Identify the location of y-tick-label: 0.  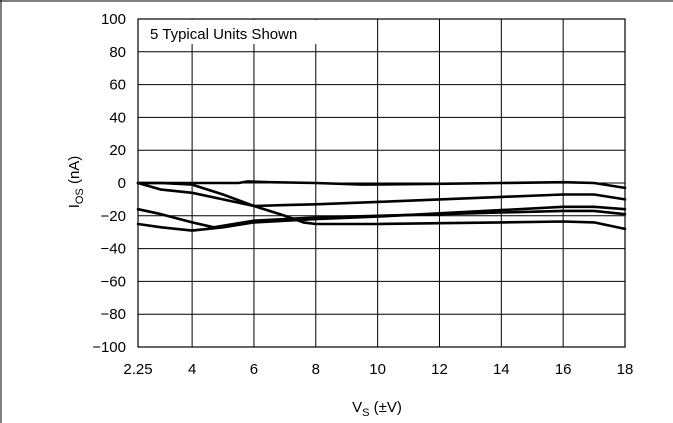
(122, 183).